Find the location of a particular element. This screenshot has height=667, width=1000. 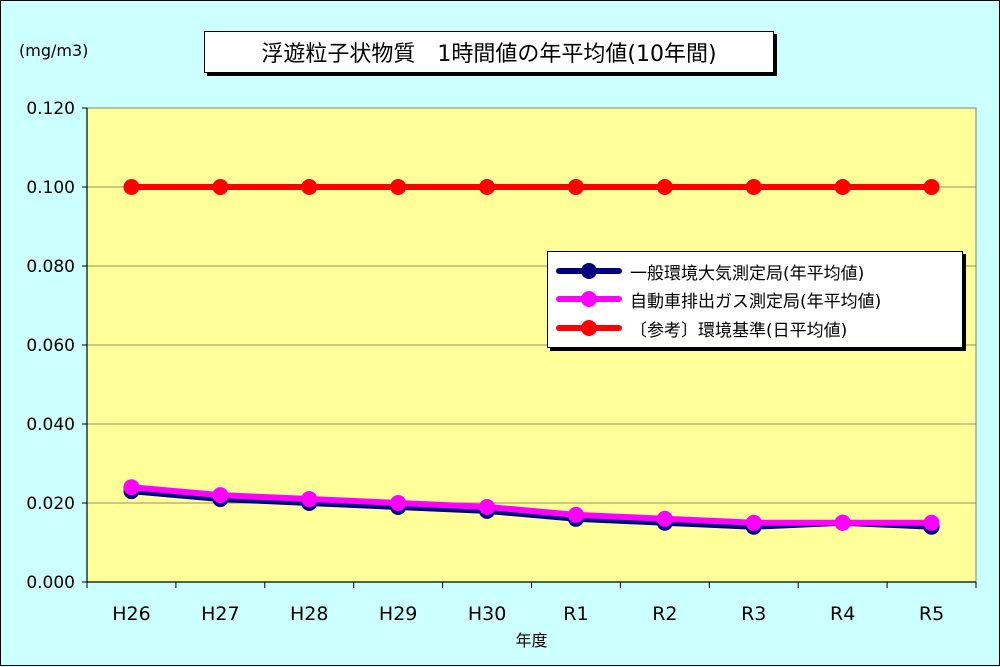

y-tick-label: 0.120 is located at coordinates (50, 109).